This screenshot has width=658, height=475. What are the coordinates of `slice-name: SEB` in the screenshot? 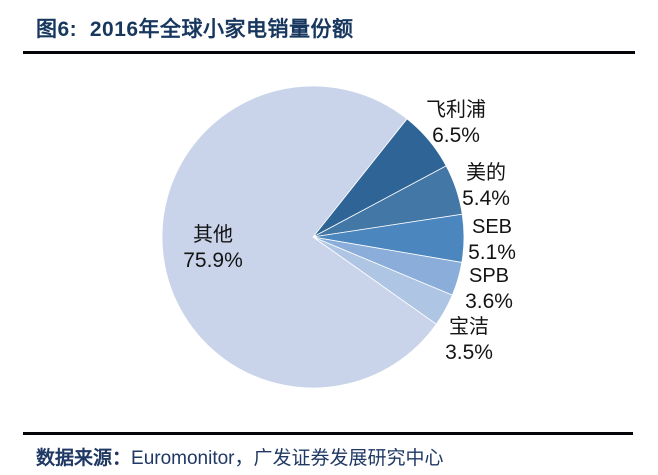 It's located at (492, 227).